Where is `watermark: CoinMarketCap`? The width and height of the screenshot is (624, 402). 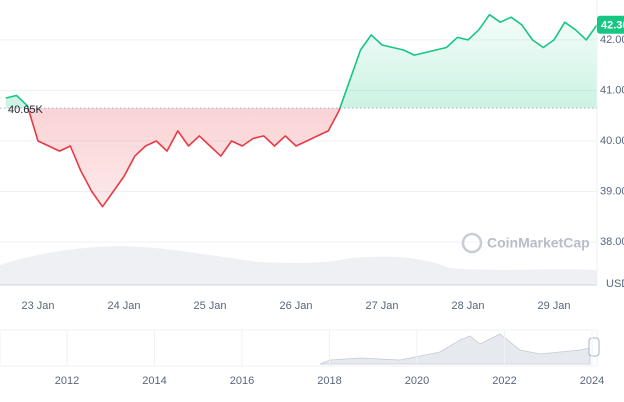 watermark: CoinMarketCap is located at coordinates (525, 243).